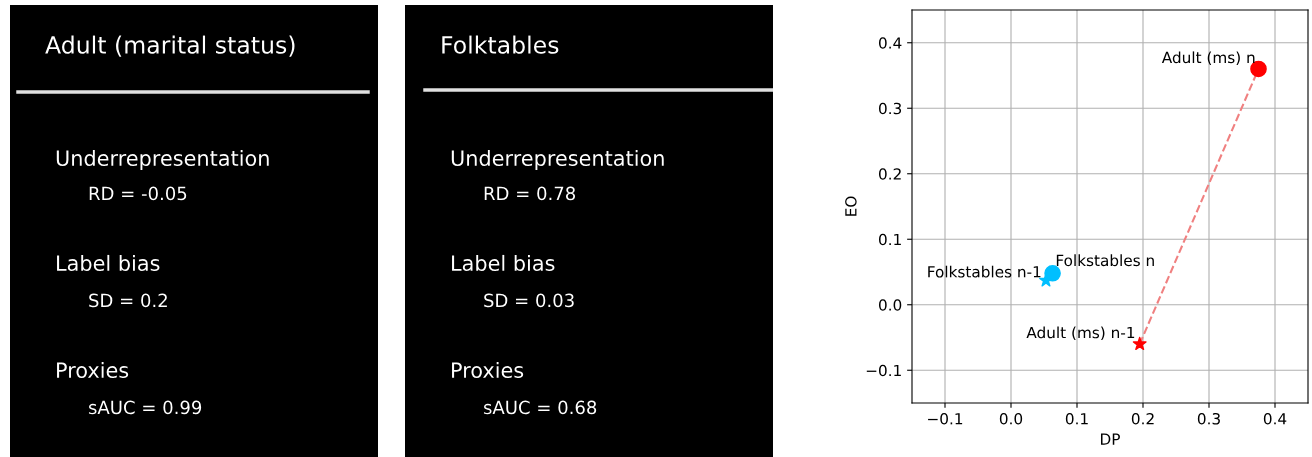  Describe the element at coordinates (890, 43) in the screenshot. I see `y-tick-label: 0.4` at that location.